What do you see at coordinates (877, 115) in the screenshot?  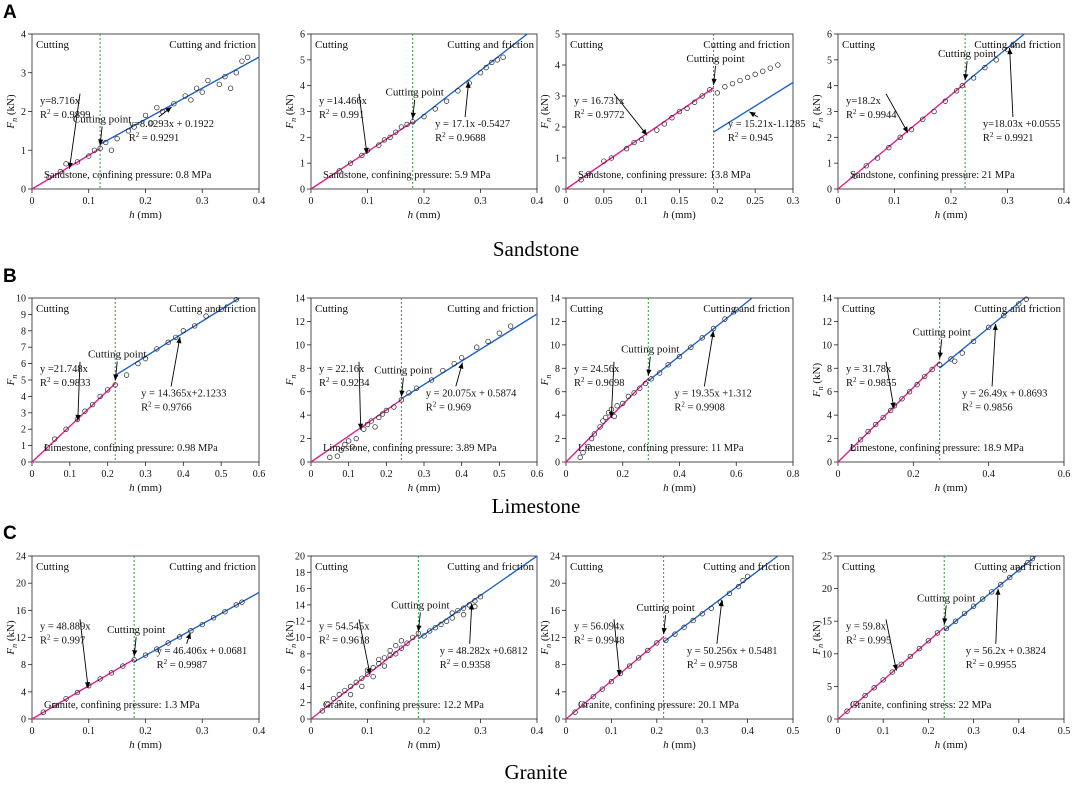 I see `fit1-r2-value: = 0.9944` at bounding box center [877, 115].